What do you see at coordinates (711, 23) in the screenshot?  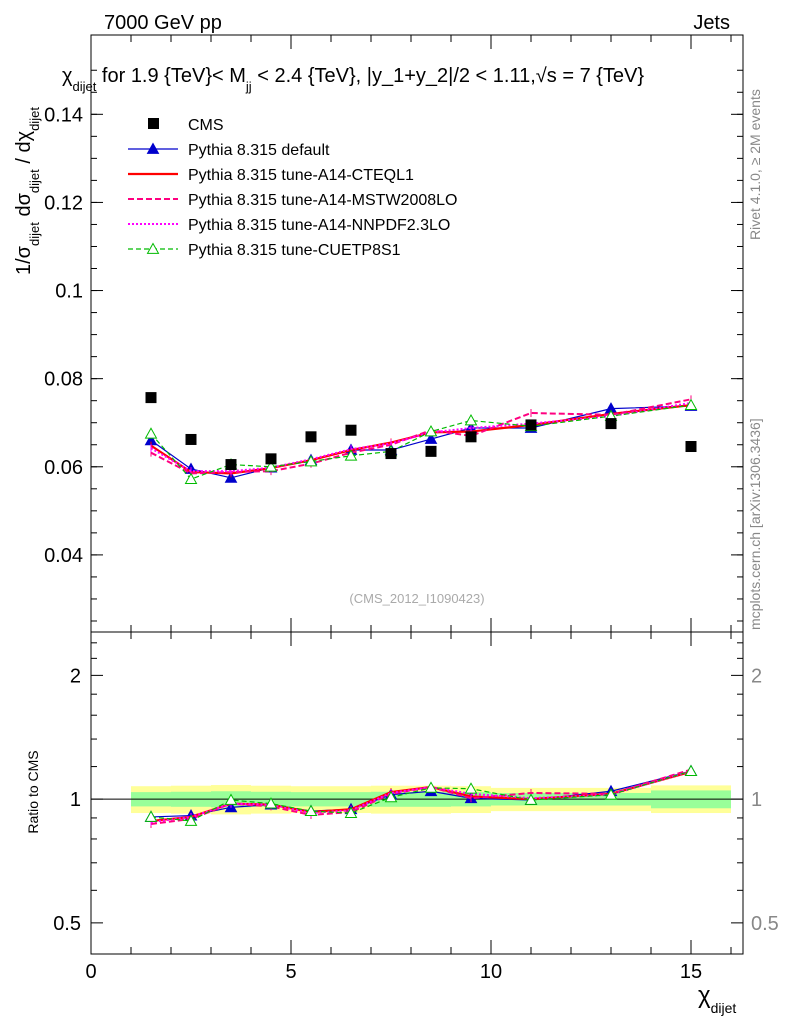 I see `header-right: Jets` at bounding box center [711, 23].